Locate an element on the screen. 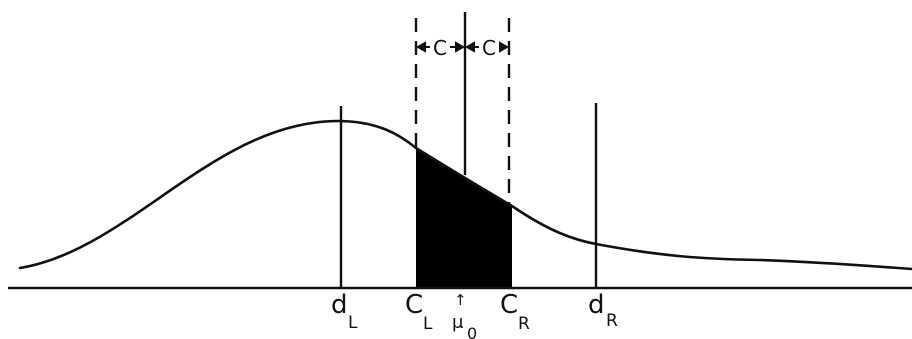  mu-zero-label: ↑ μ 0 is located at coordinates (464, 315).